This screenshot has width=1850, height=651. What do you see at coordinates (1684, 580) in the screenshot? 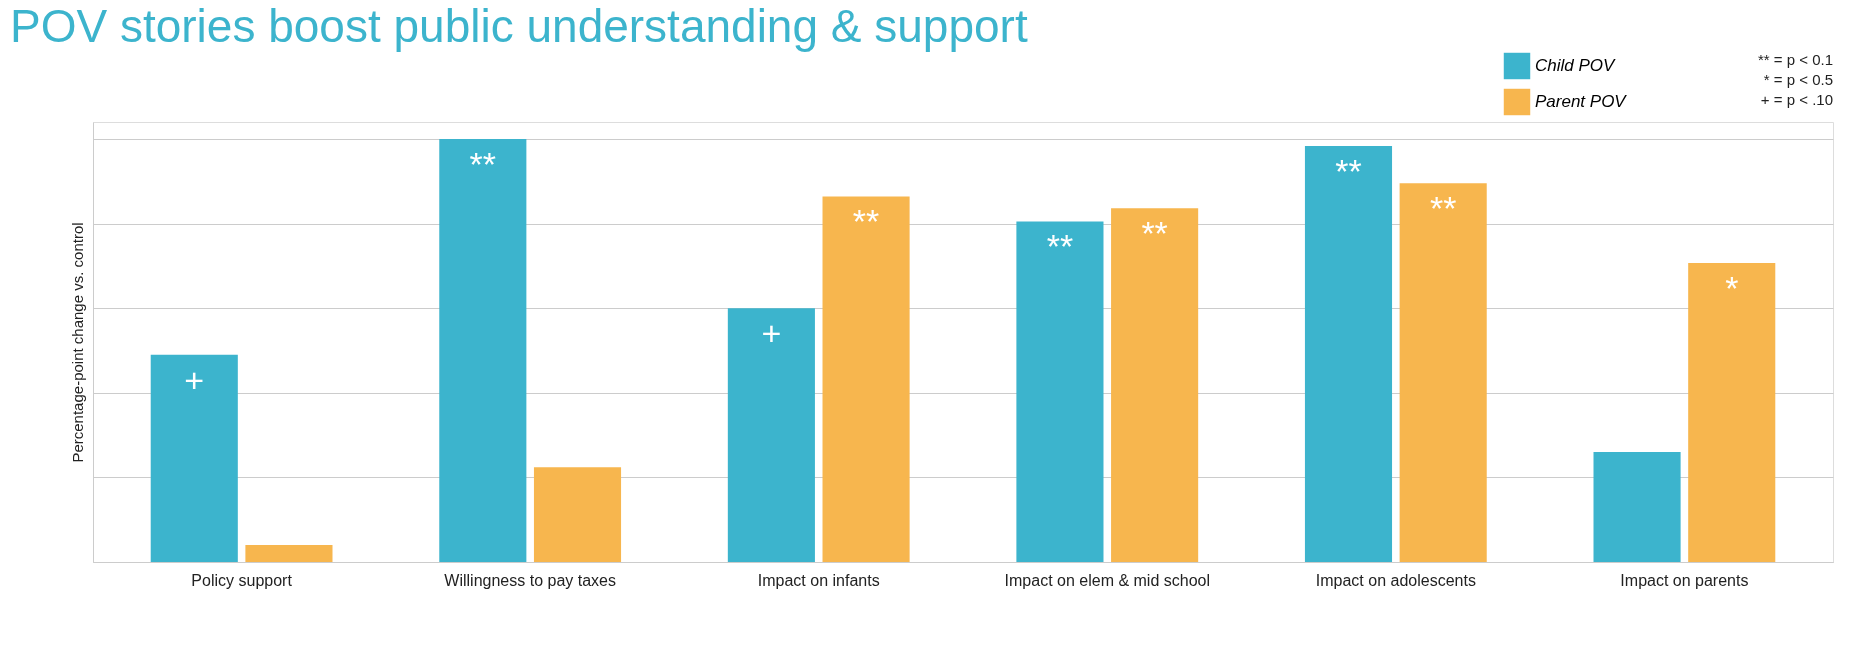
I see `x-tick-label: Impact on parents` at bounding box center [1684, 580].